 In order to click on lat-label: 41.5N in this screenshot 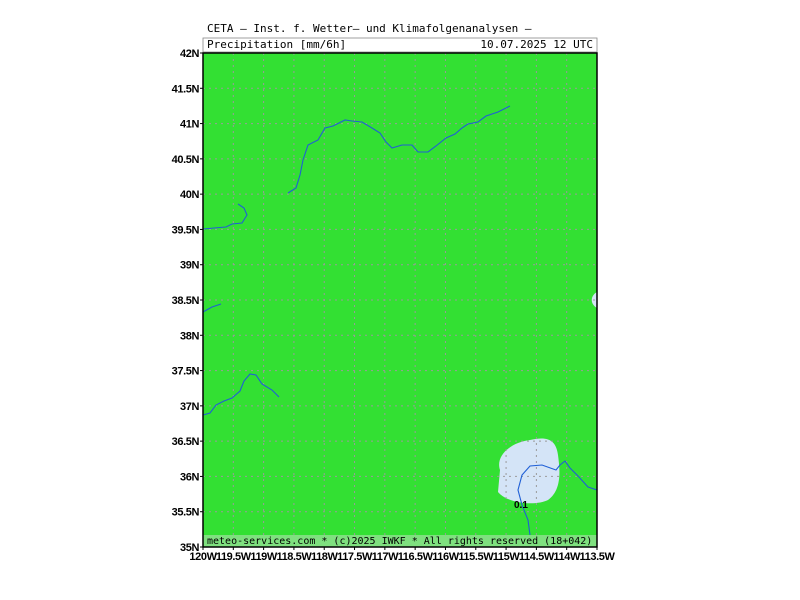, I will do `click(186, 89)`.